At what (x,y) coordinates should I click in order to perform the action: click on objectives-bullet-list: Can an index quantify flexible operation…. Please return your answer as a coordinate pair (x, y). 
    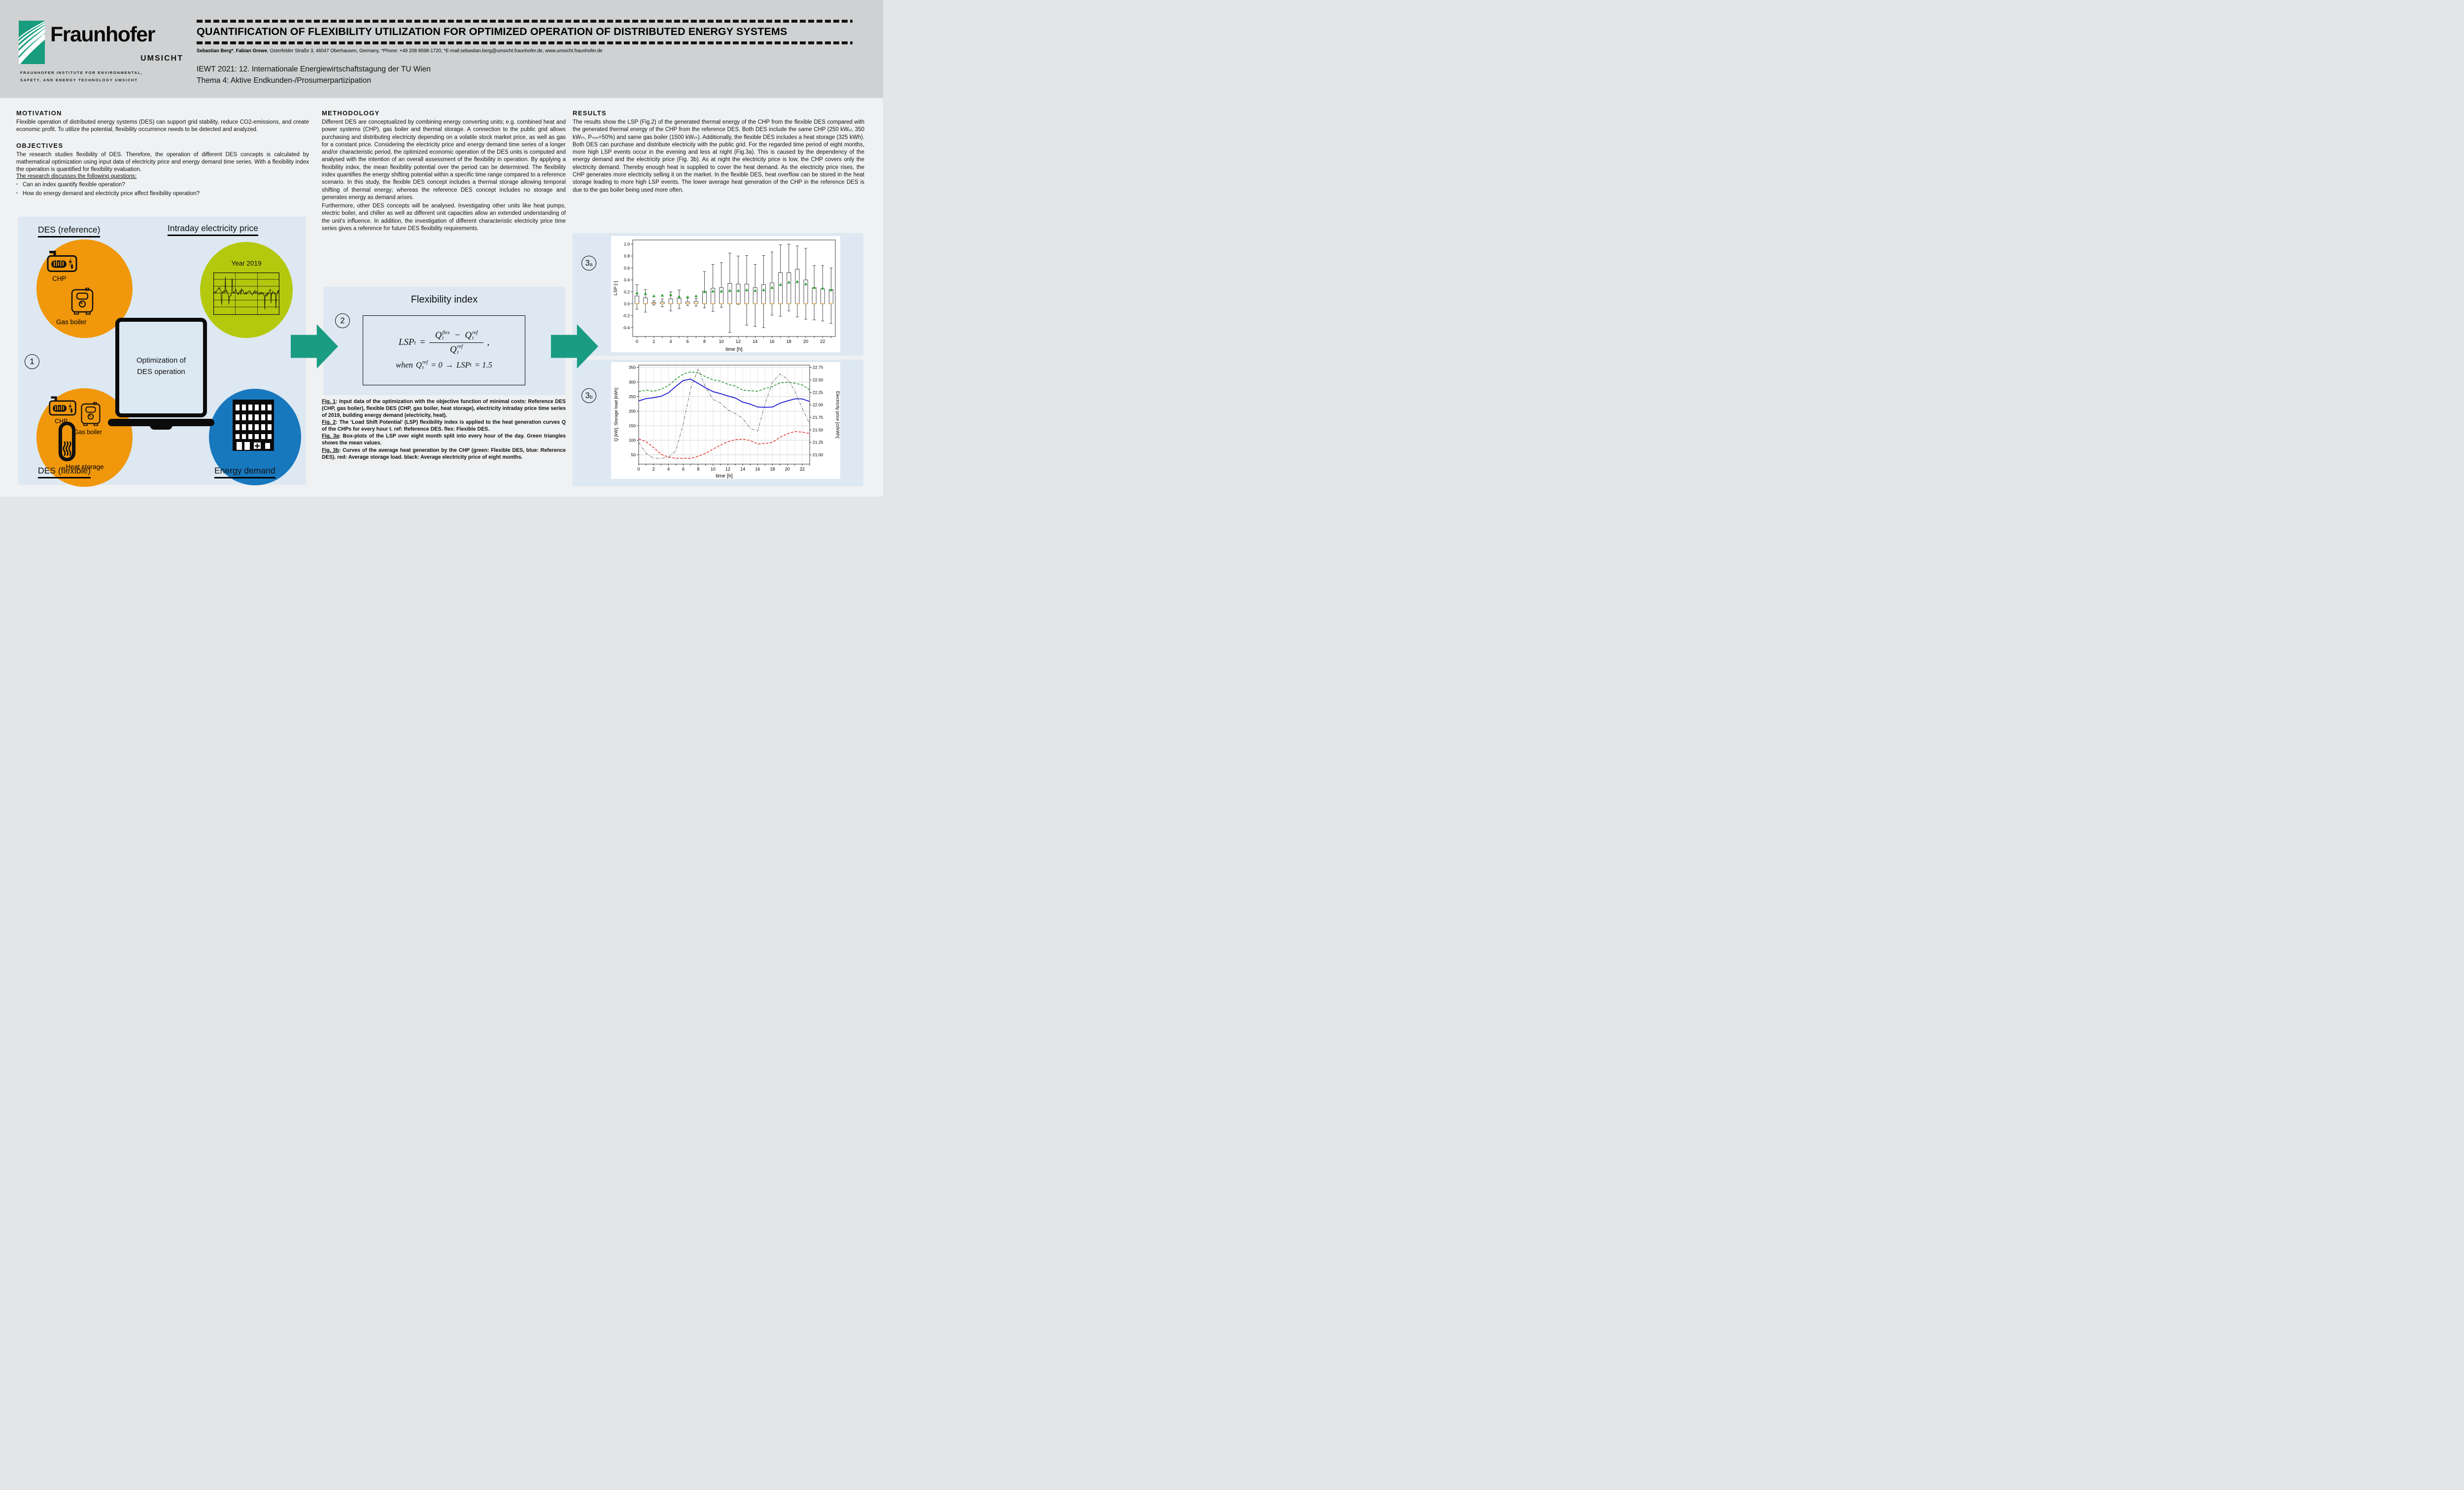
    Looking at the image, I should click on (162, 190).